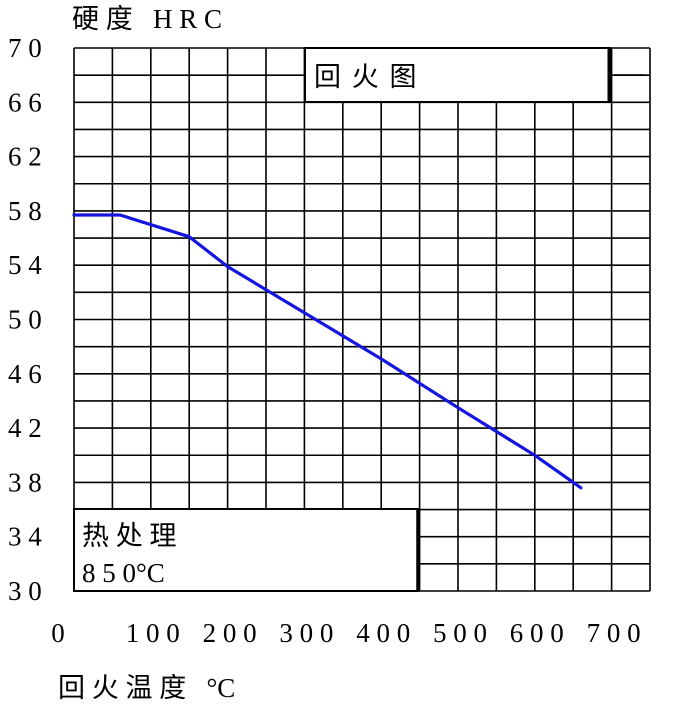 The image size is (683, 710). I want to click on treatment-box, so click(246, 550).